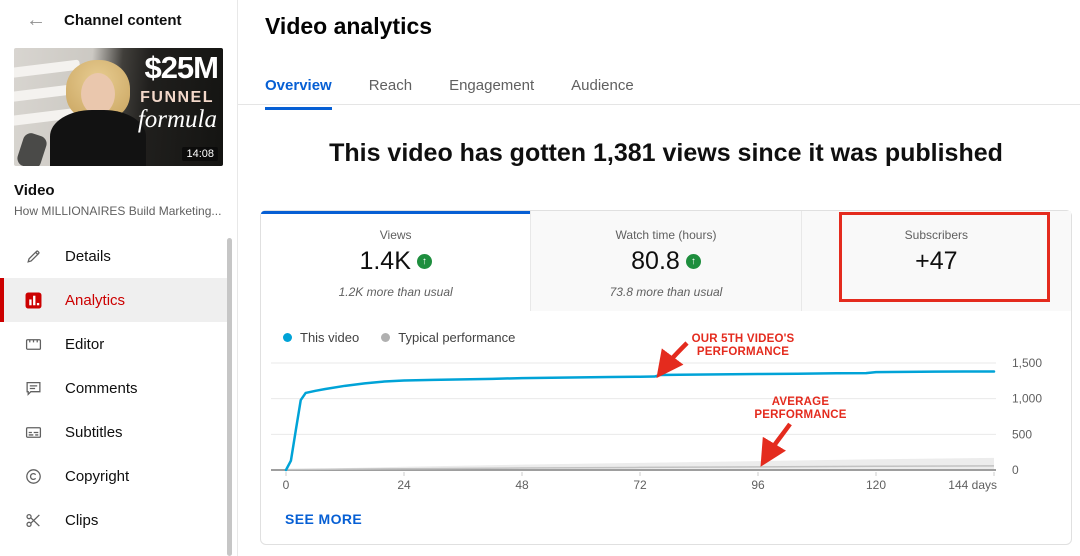 This screenshot has width=1080, height=556. I want to click on sidebar-item-comments: Comments, so click(116, 388).